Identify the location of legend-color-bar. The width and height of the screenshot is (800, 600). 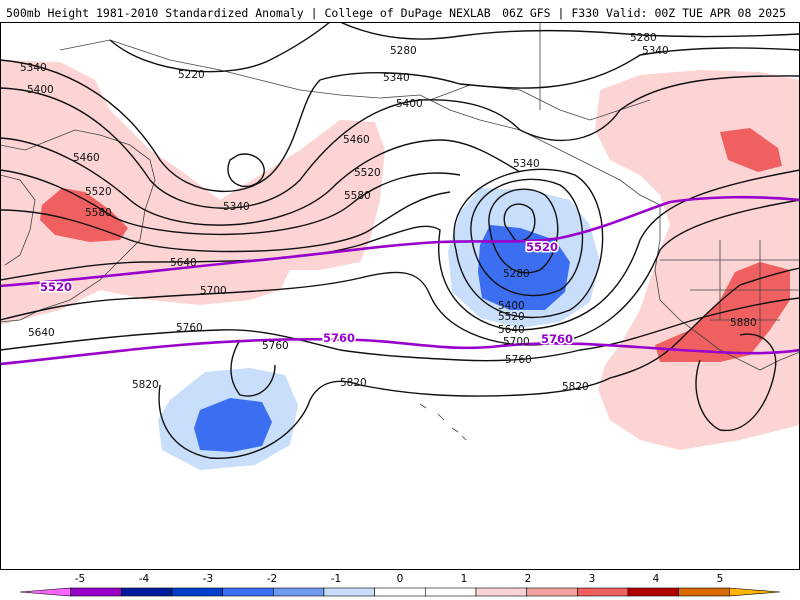
(400, 592).